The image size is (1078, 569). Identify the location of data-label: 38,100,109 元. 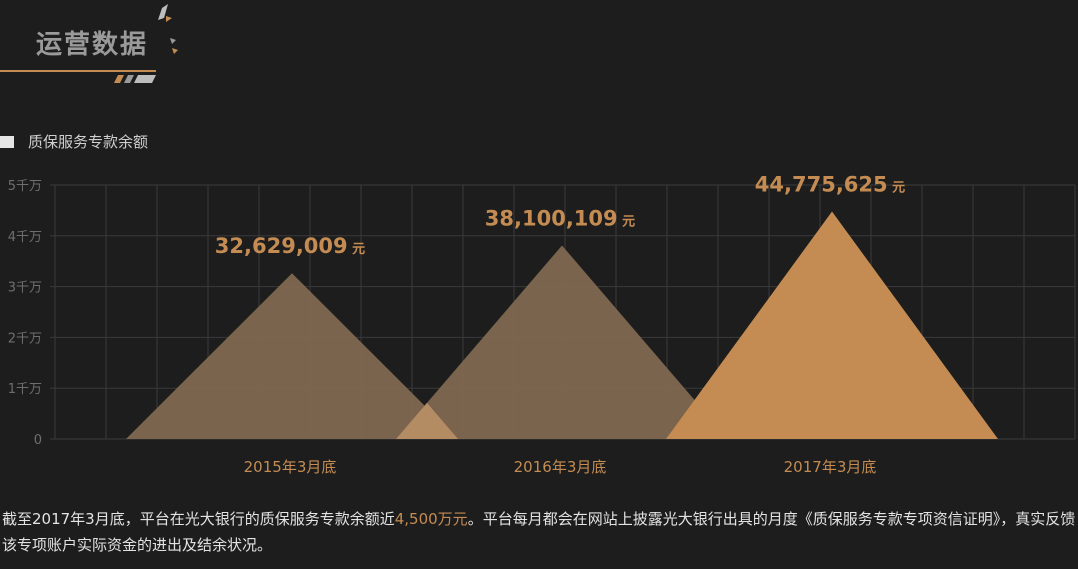
(560, 218).